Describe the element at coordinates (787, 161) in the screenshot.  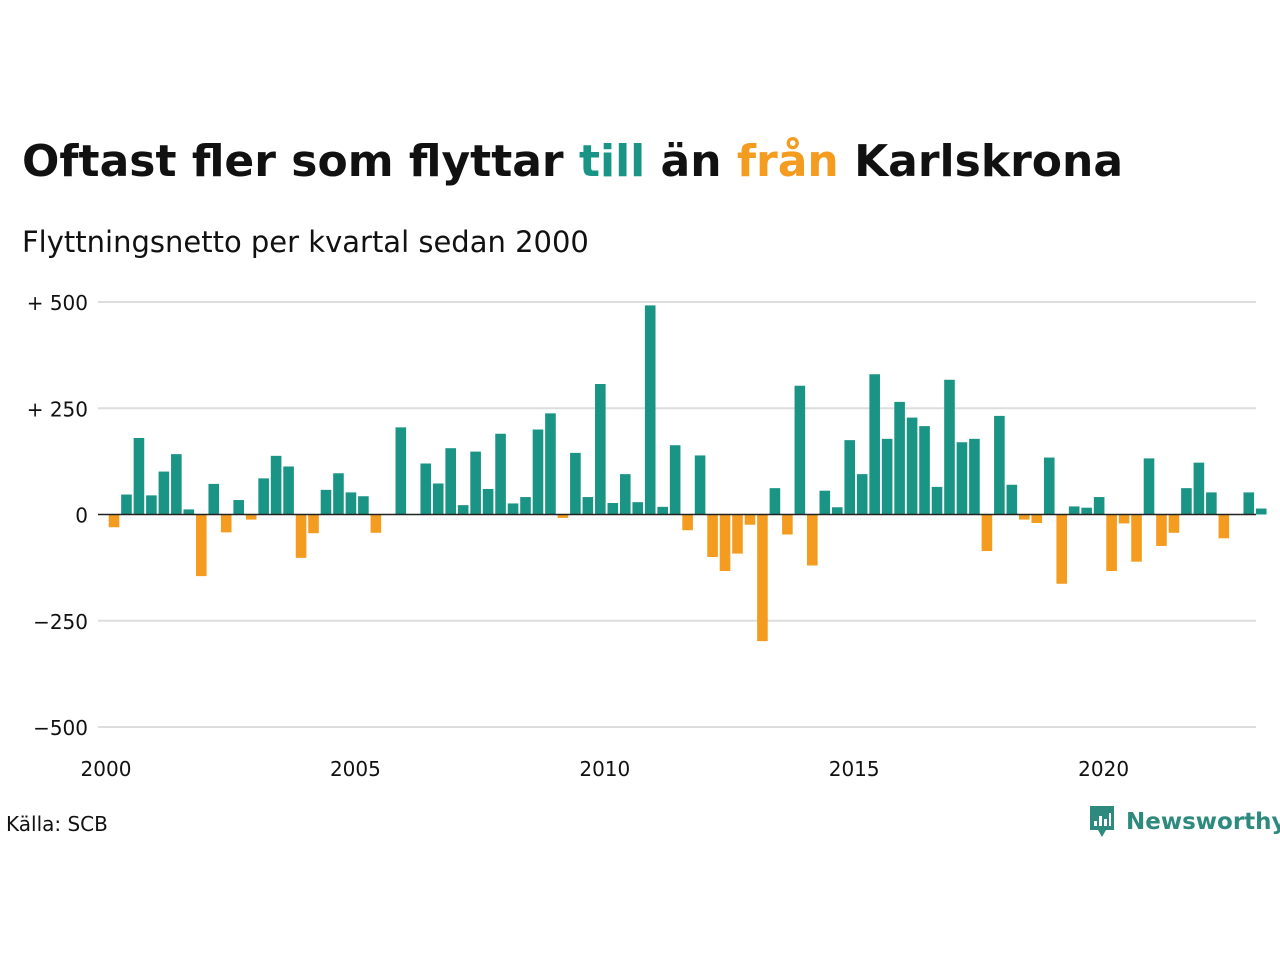
I see `title-highlight-fran: från` at that location.